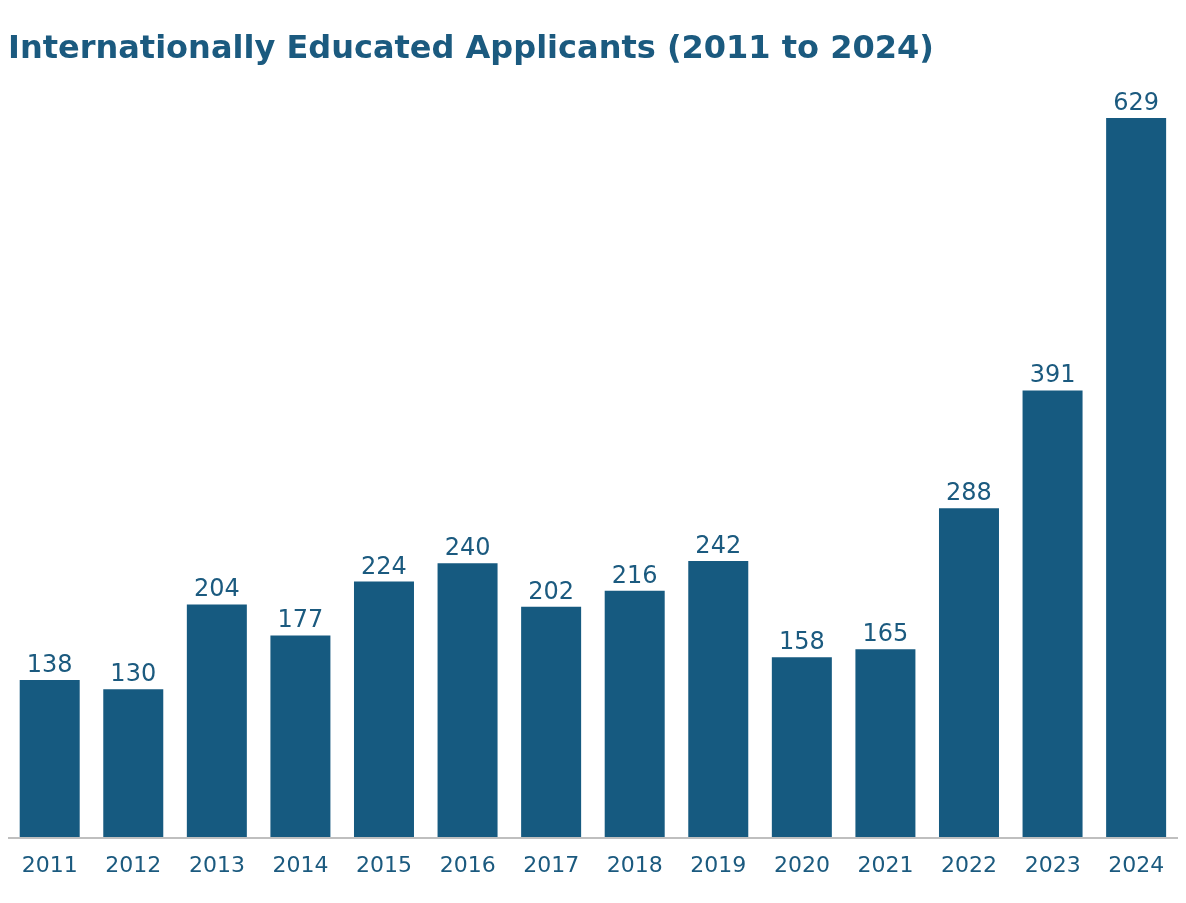 The width and height of the screenshot is (1186, 903). What do you see at coordinates (885, 633) in the screenshot?
I see `data-label: 165` at bounding box center [885, 633].